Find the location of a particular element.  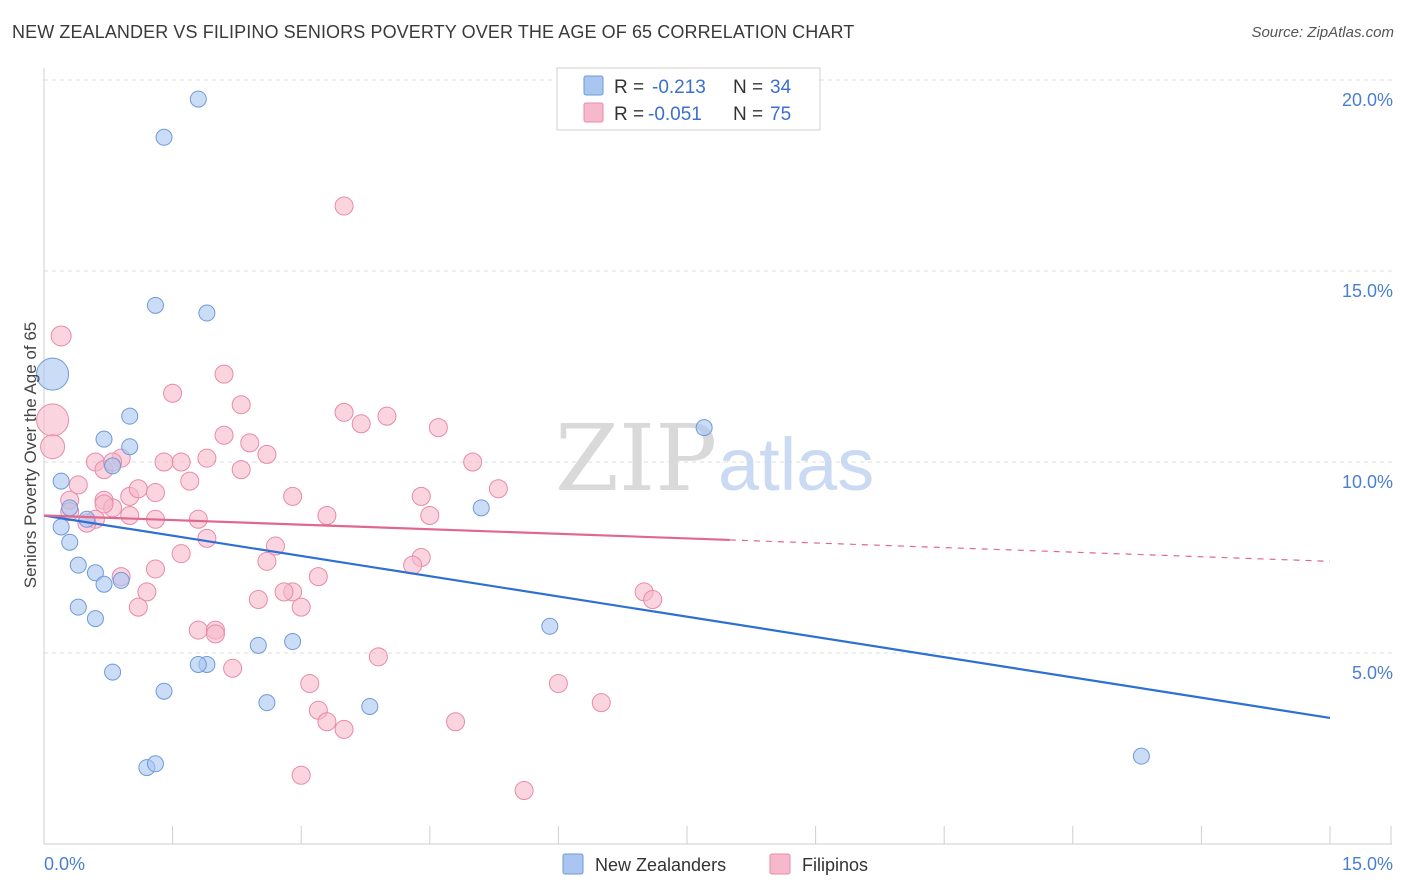

legend-r-label: R = is located at coordinates (629, 114).